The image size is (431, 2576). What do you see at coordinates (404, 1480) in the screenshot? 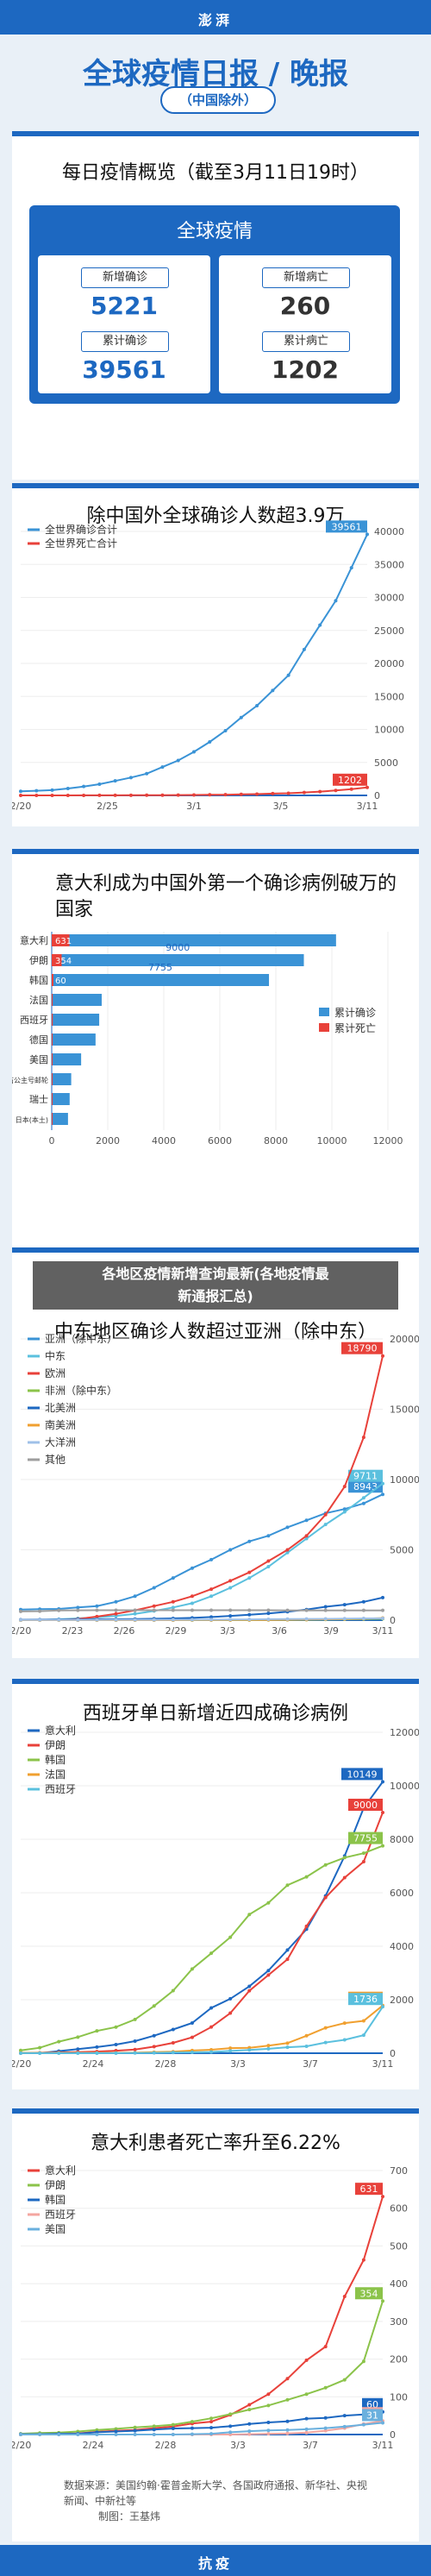
I see `y-tick-label: 10000` at bounding box center [404, 1480].